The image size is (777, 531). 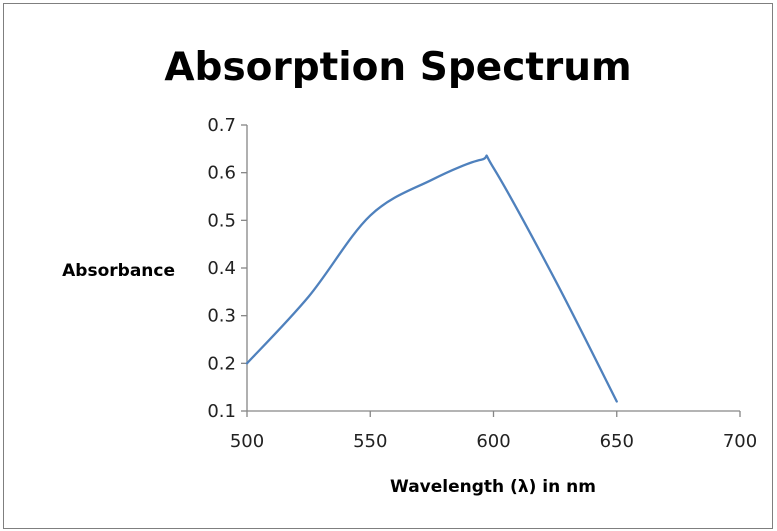 What do you see at coordinates (221, 125) in the screenshot?
I see `y-tick-label: 0.7` at bounding box center [221, 125].